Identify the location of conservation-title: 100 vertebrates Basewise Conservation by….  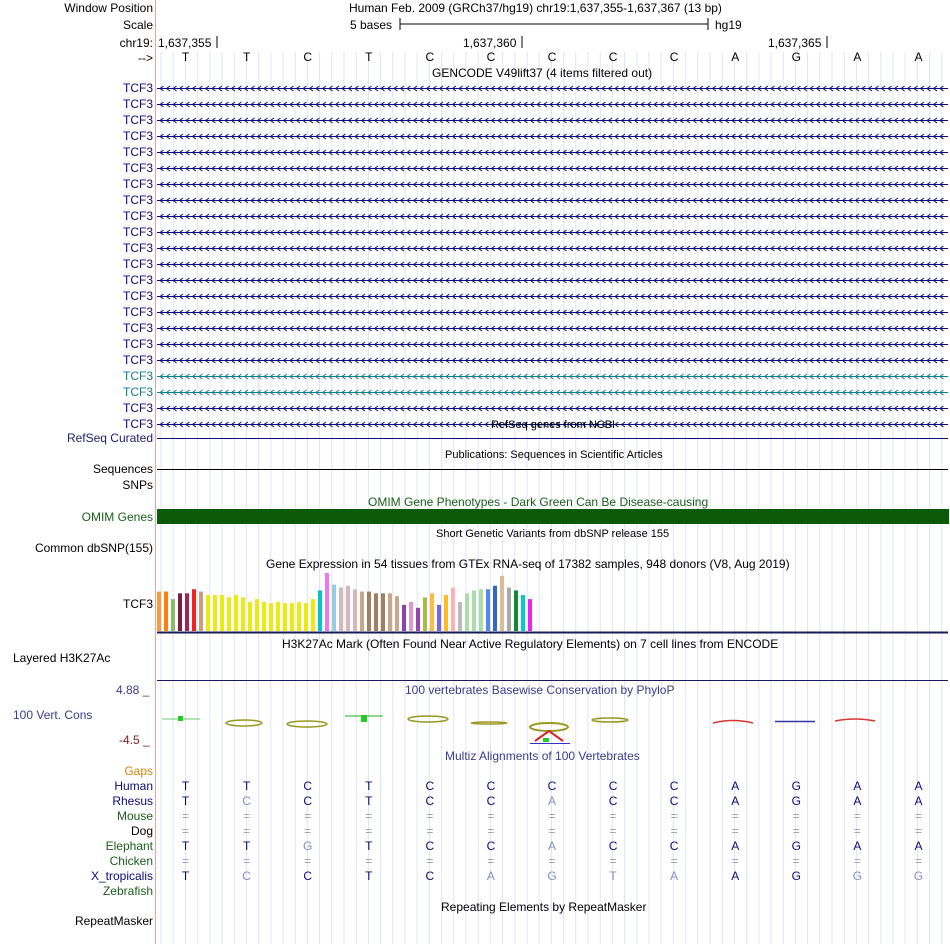
(540, 690).